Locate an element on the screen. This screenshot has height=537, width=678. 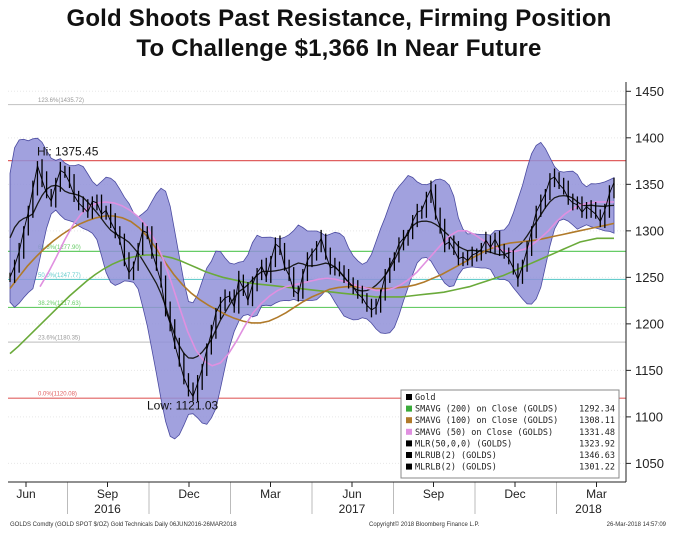
y-tick-label: 1050 is located at coordinates (649, 463).